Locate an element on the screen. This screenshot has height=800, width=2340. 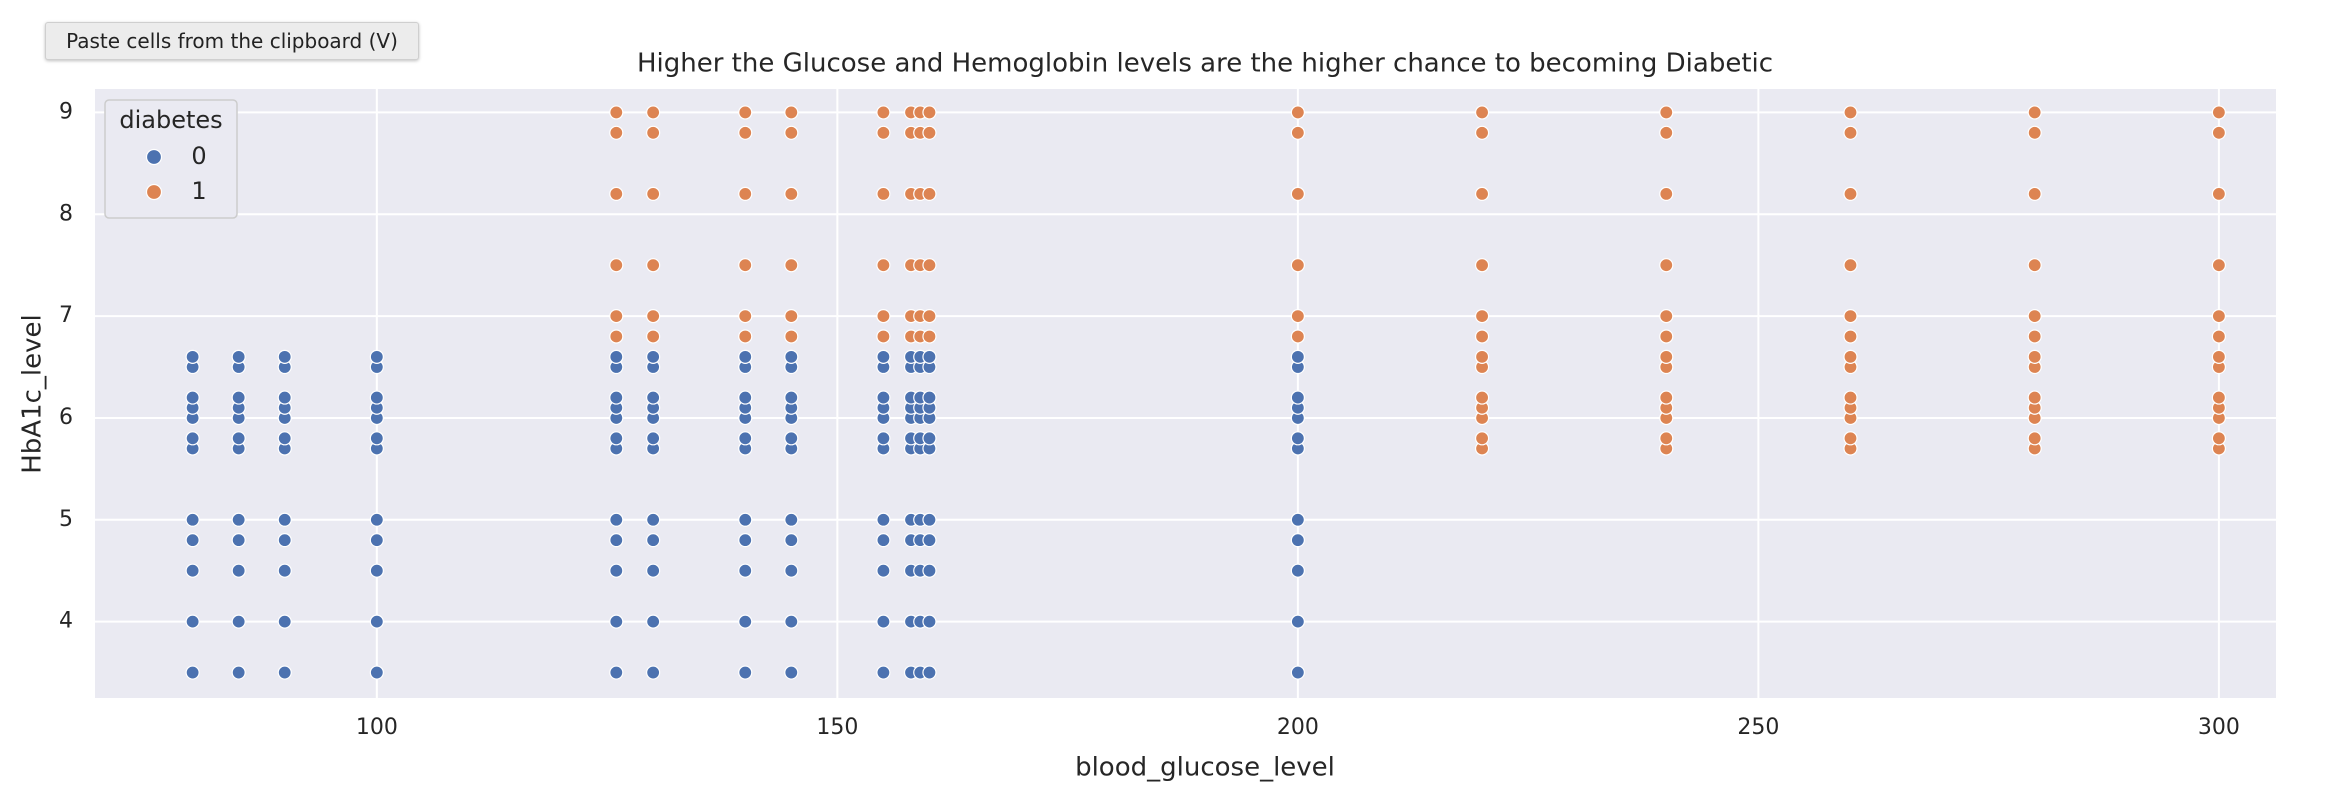
paste-button: Paste cells from the clipboard (V) is located at coordinates (232, 41).